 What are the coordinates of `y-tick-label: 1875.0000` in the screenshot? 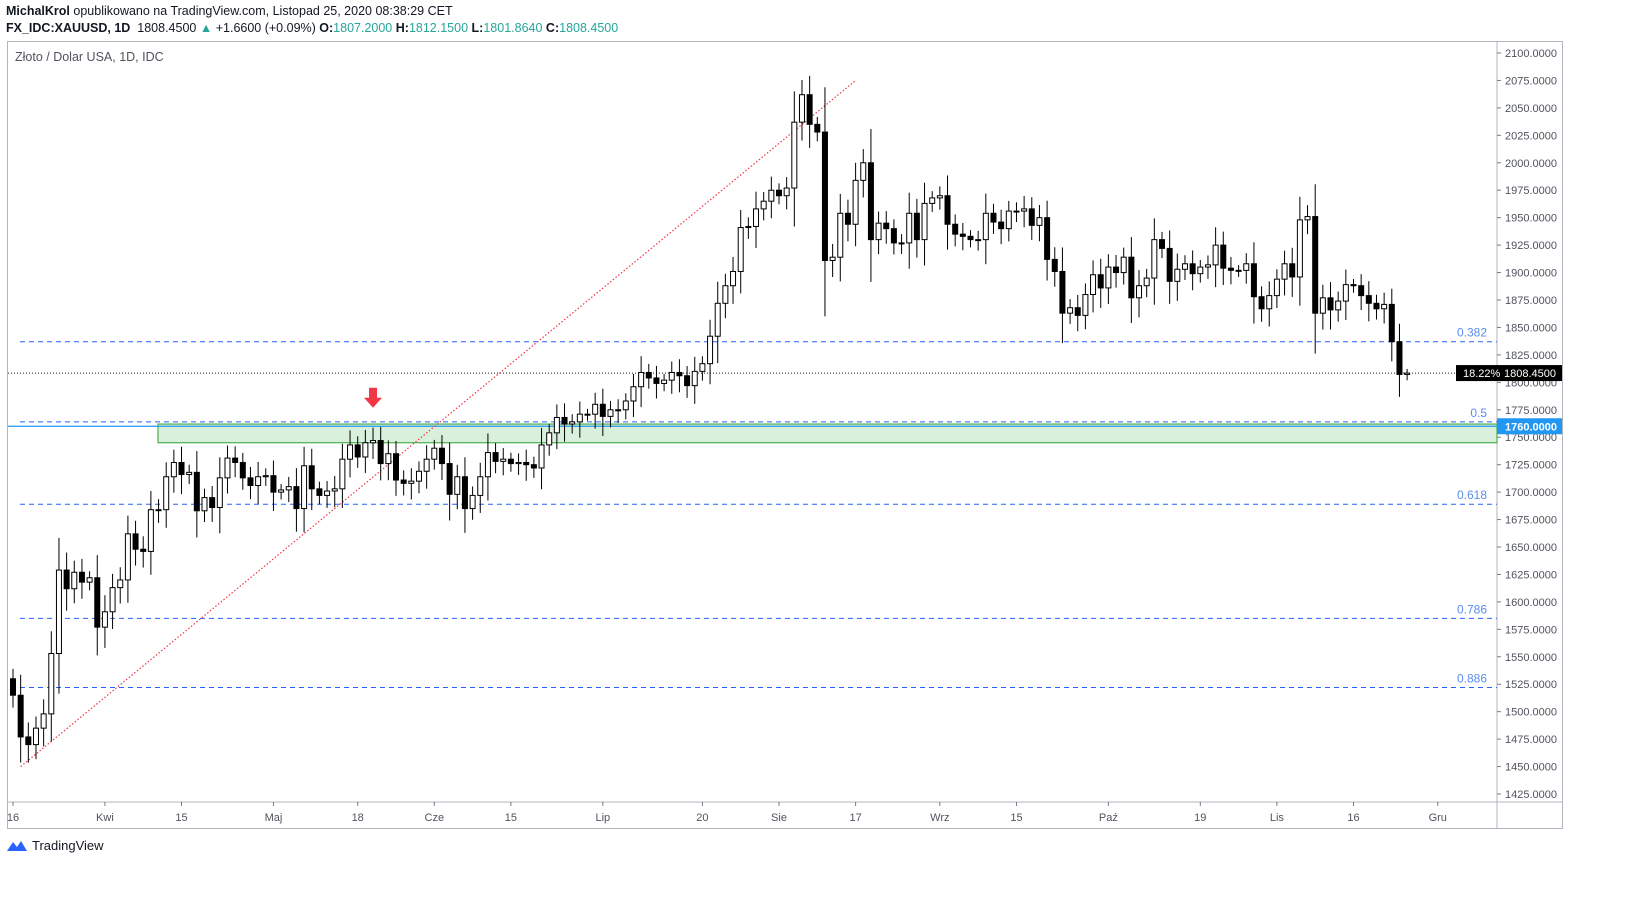 It's located at (1531, 301).